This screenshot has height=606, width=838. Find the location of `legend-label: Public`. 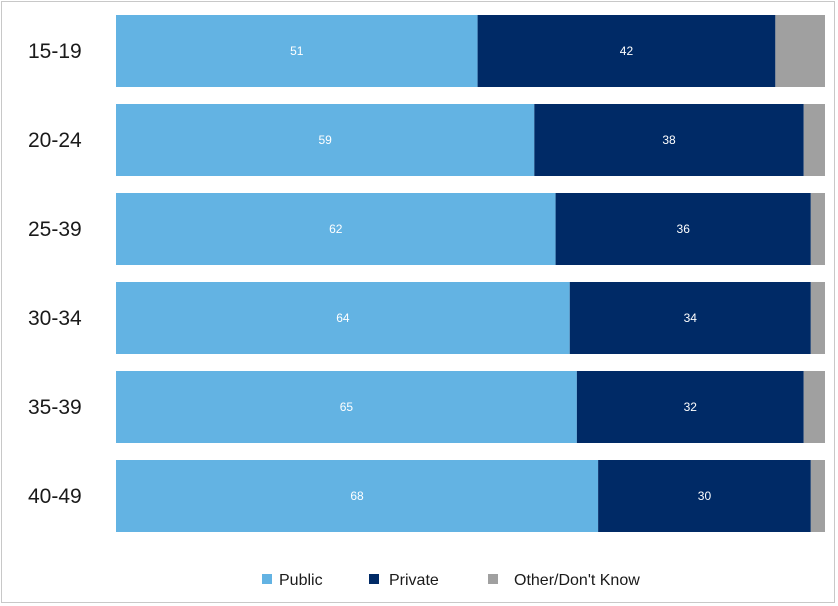

legend-label: Public is located at coordinates (301, 580).